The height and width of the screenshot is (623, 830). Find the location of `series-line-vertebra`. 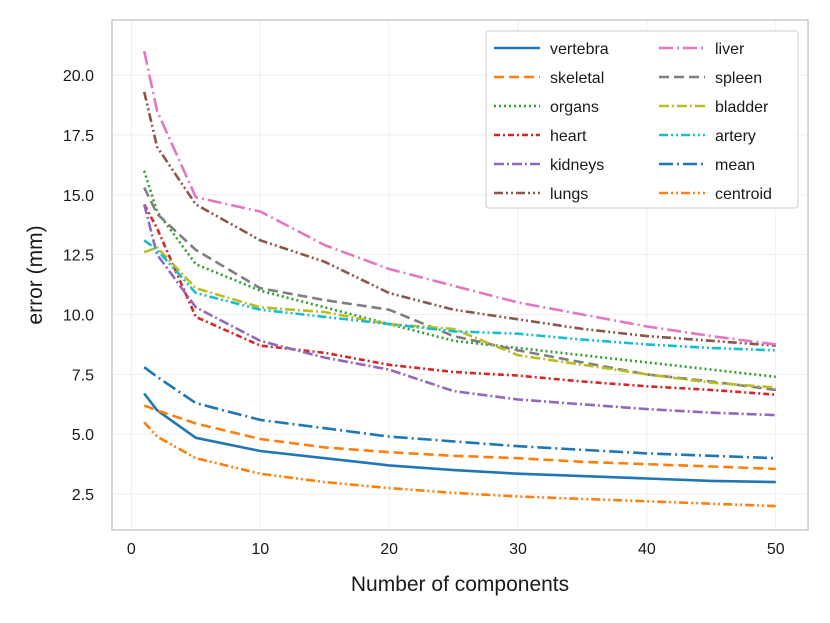

series-line-vertebra is located at coordinates (459, 438).